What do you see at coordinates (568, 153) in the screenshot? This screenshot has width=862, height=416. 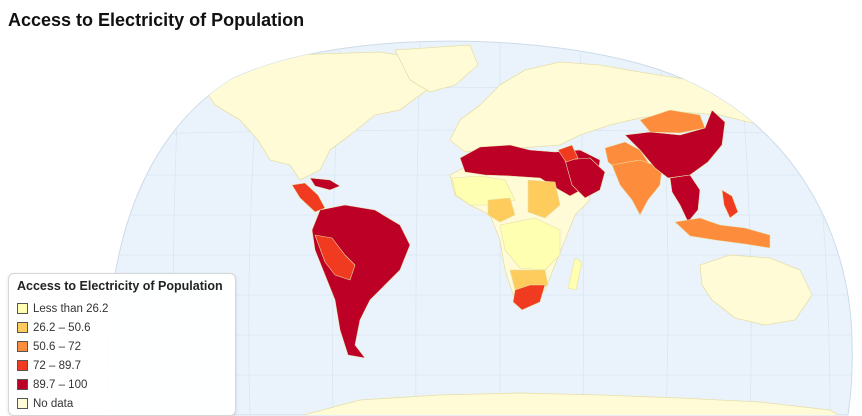 I see `region-iraq` at bounding box center [568, 153].